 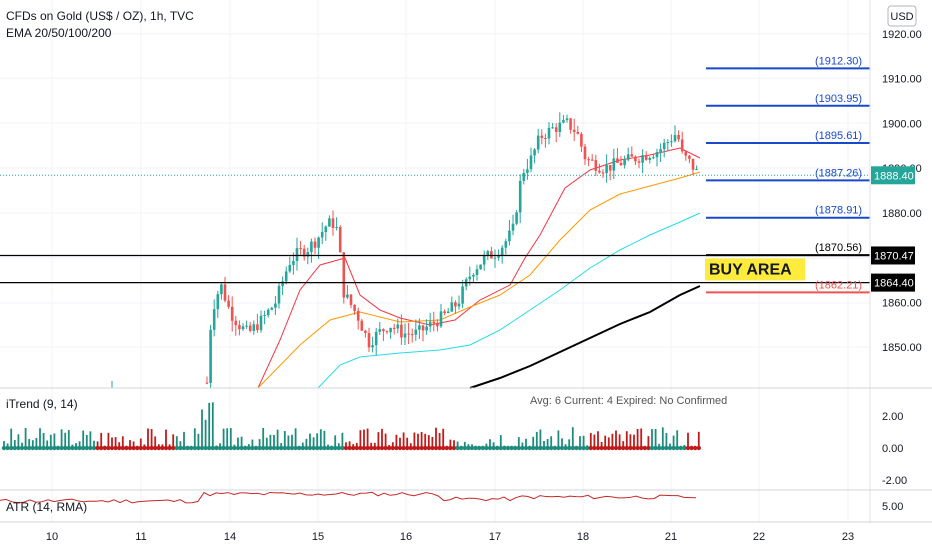 What do you see at coordinates (755, 269) in the screenshot?
I see `buy-area-annotation: BUY AREA` at bounding box center [755, 269].